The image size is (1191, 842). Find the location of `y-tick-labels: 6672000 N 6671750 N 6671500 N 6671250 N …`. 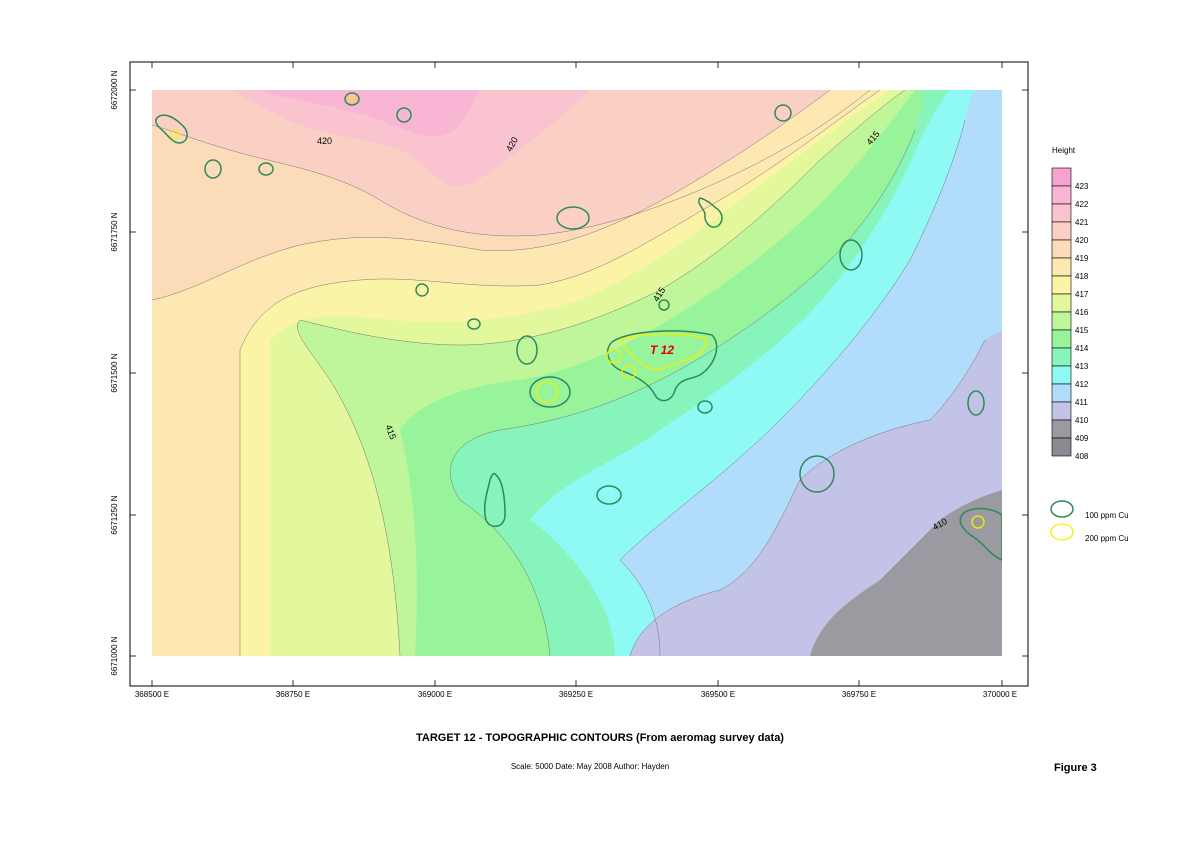

y-tick-labels: 6672000 N 6671750 N 6671500 N 6671250 N … is located at coordinates (114, 372).